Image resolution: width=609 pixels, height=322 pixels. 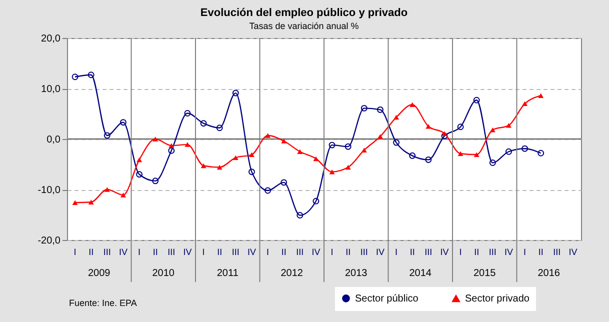 I want to click on chart-subtitle: Tasas de variación anual %, so click(x=304, y=26).